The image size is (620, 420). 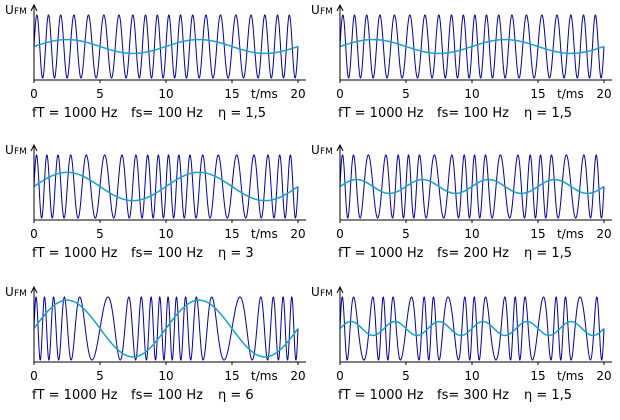 I want to click on caption-eta: η = 6, so click(x=236, y=395).